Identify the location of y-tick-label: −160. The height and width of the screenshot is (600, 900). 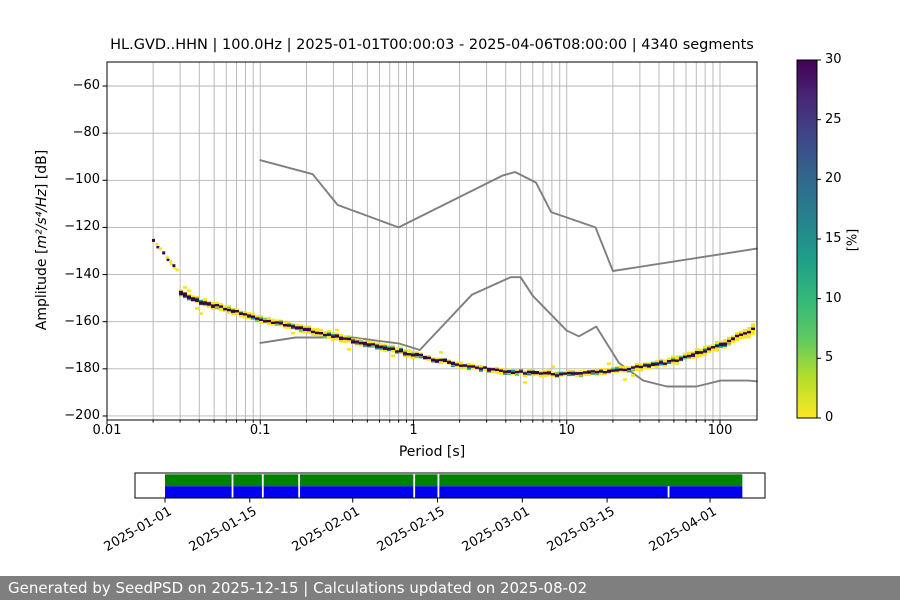
(82, 321).